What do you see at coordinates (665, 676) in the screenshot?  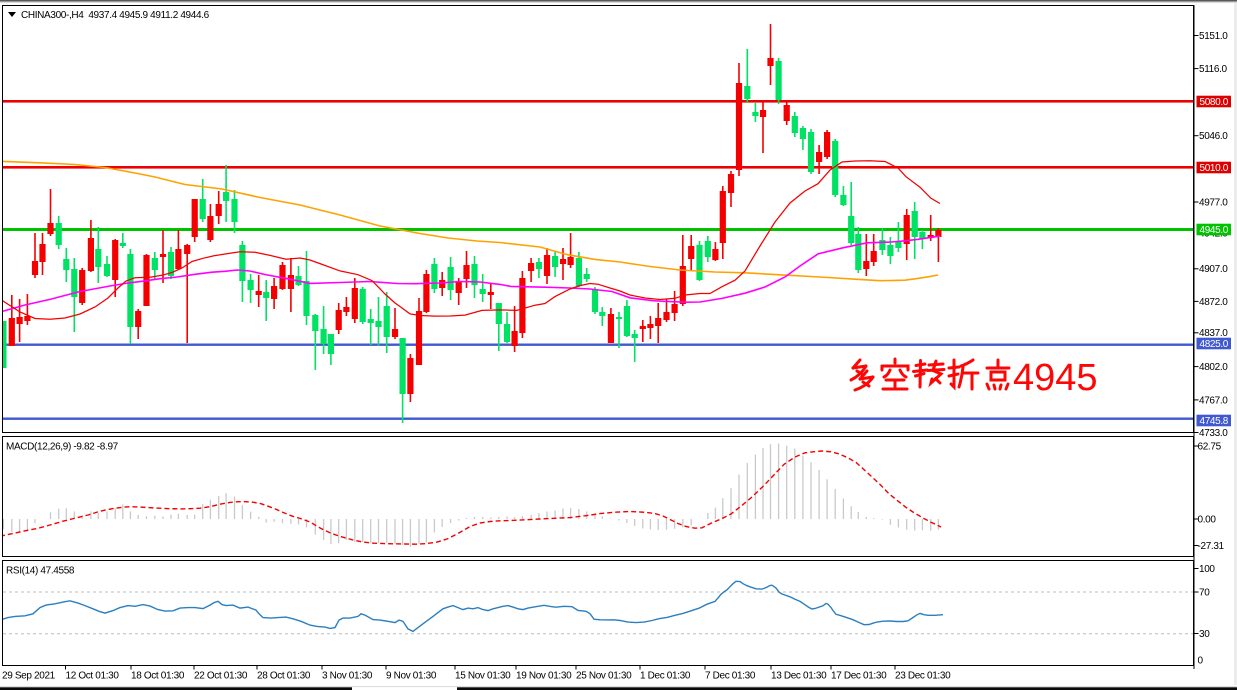 I see `svg-text: 1 Dec 01:30` at bounding box center [665, 676].